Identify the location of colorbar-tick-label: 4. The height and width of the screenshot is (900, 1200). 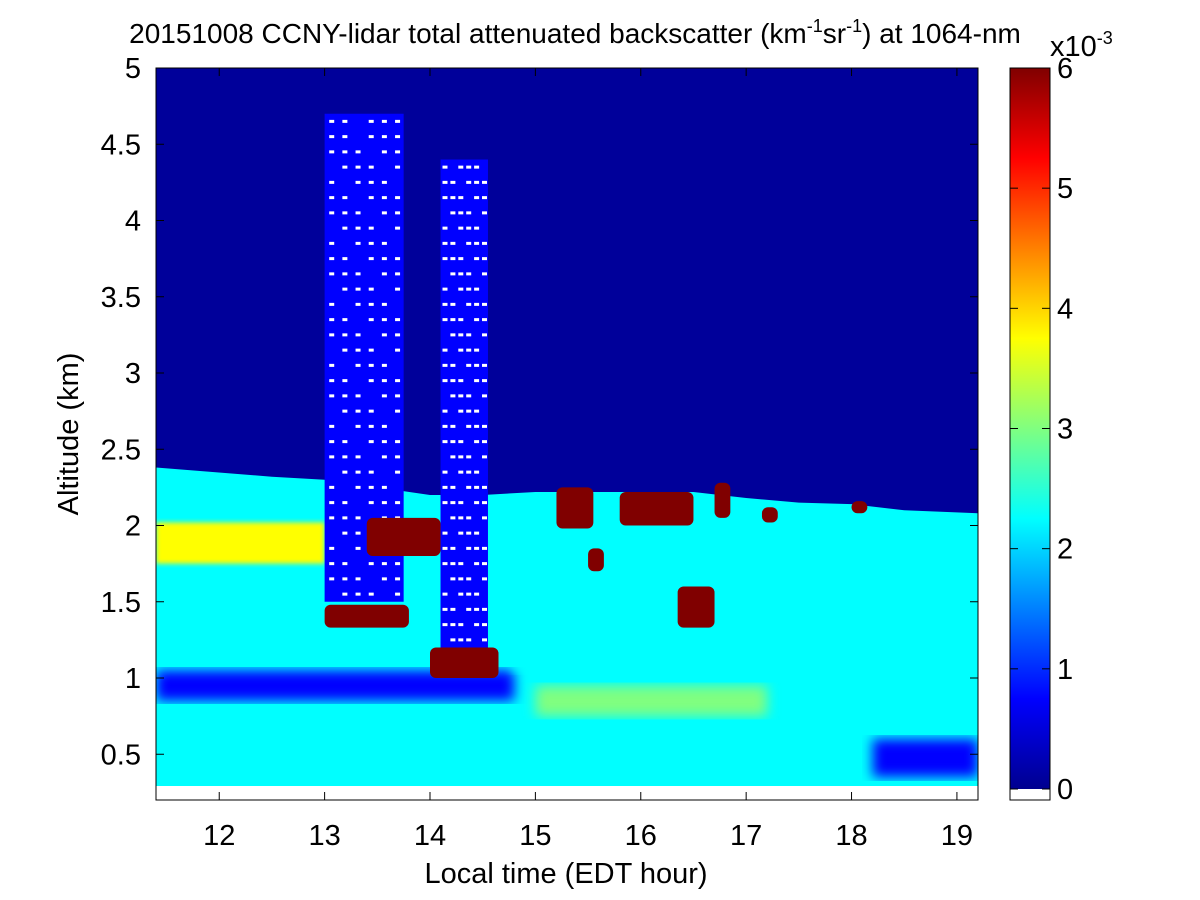
(1065, 309).